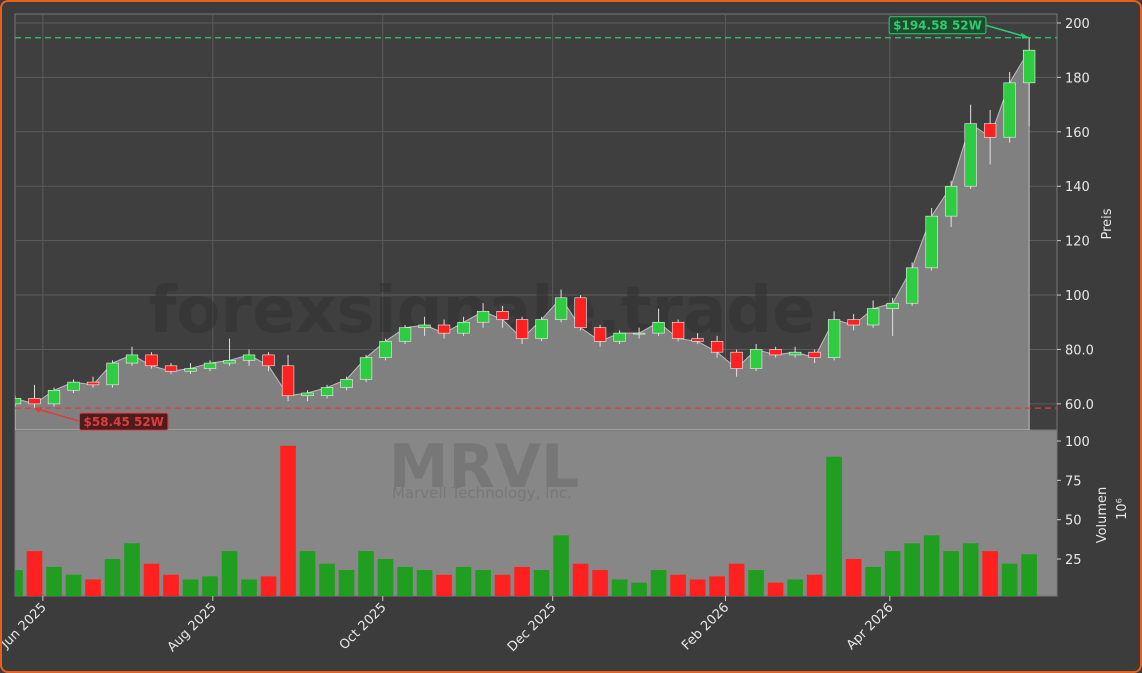  I want to click on volume-y-tick-label: 100, so click(1077, 442).